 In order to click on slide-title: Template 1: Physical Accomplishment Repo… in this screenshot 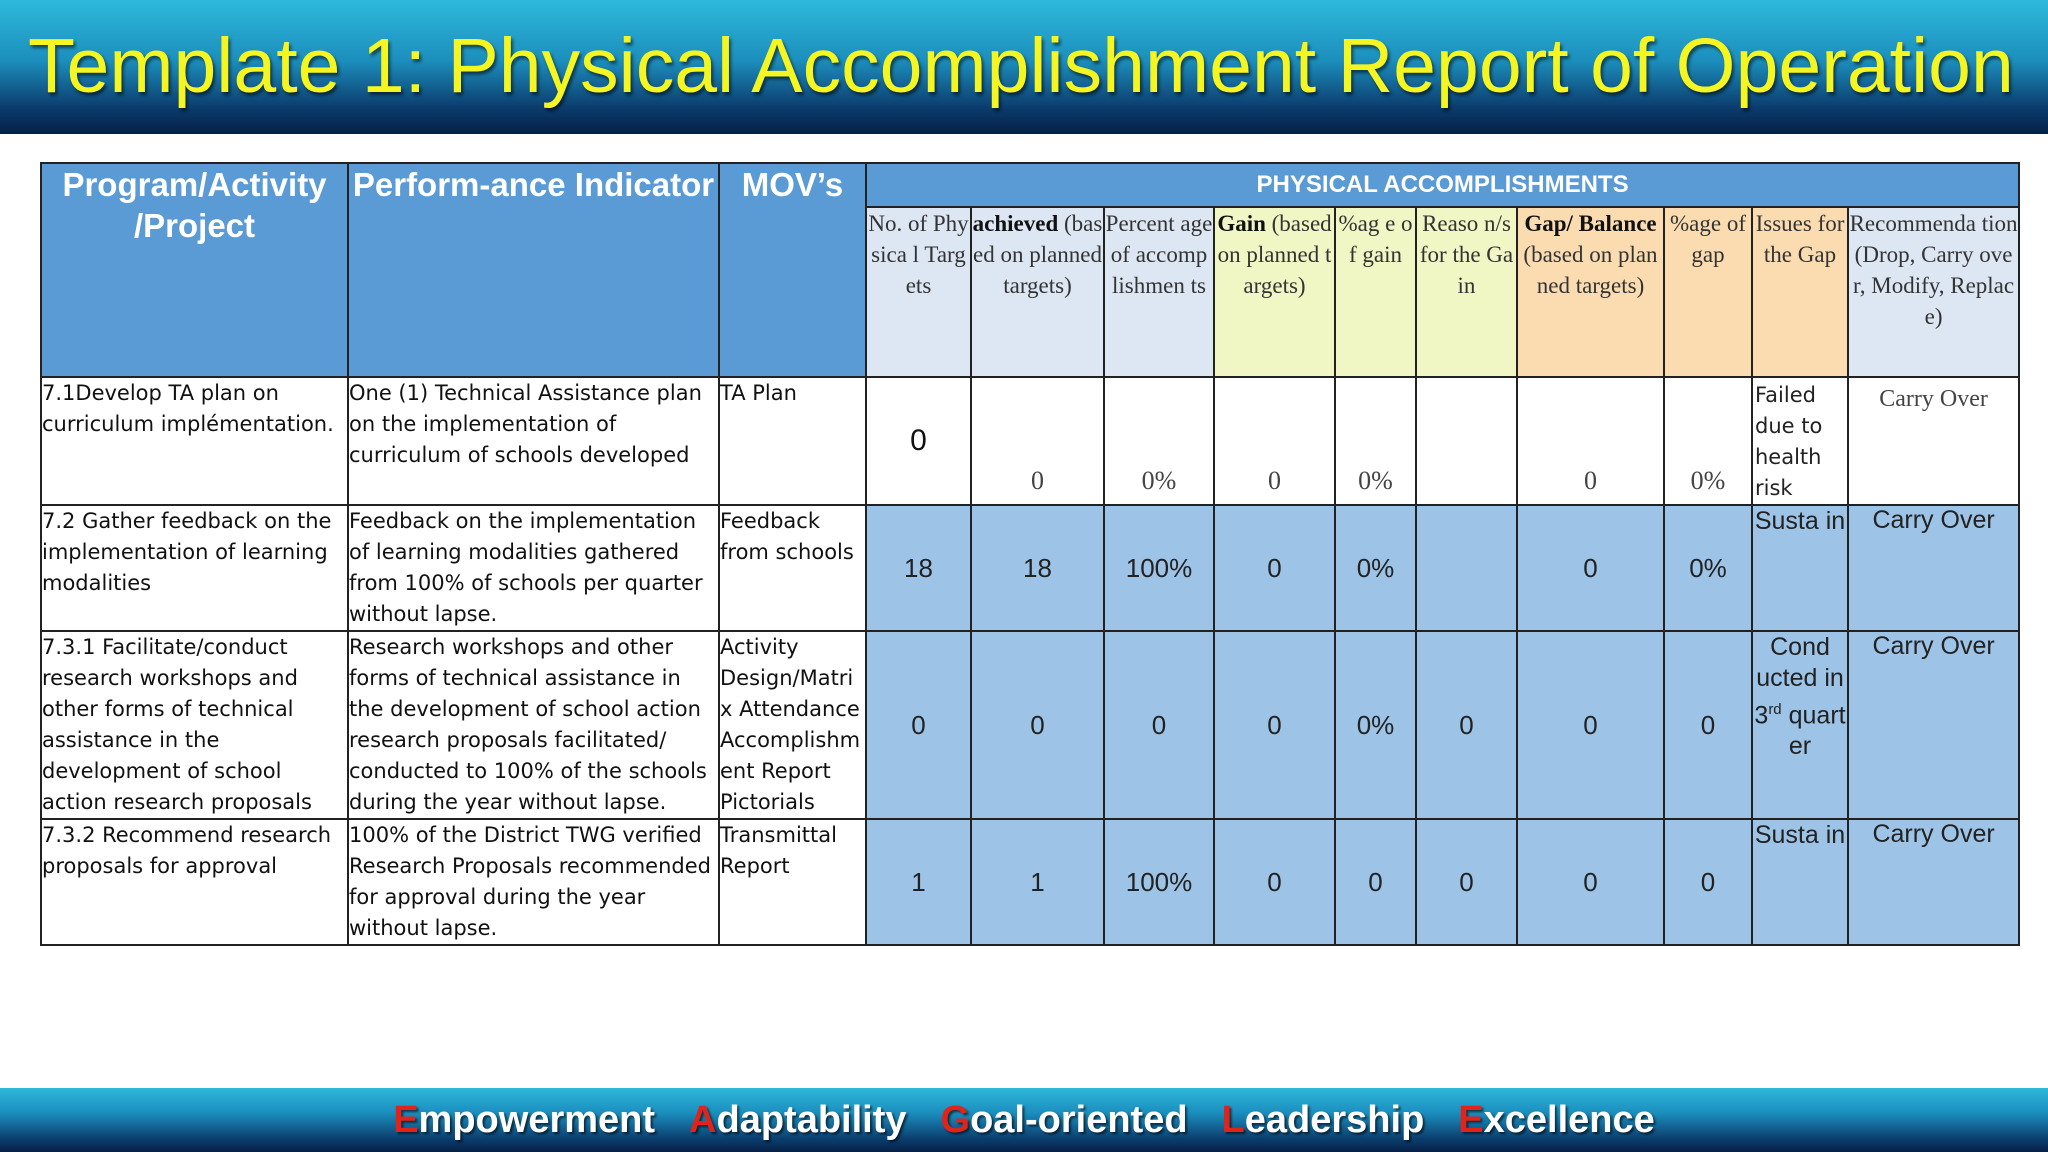, I will do `click(1021, 66)`.